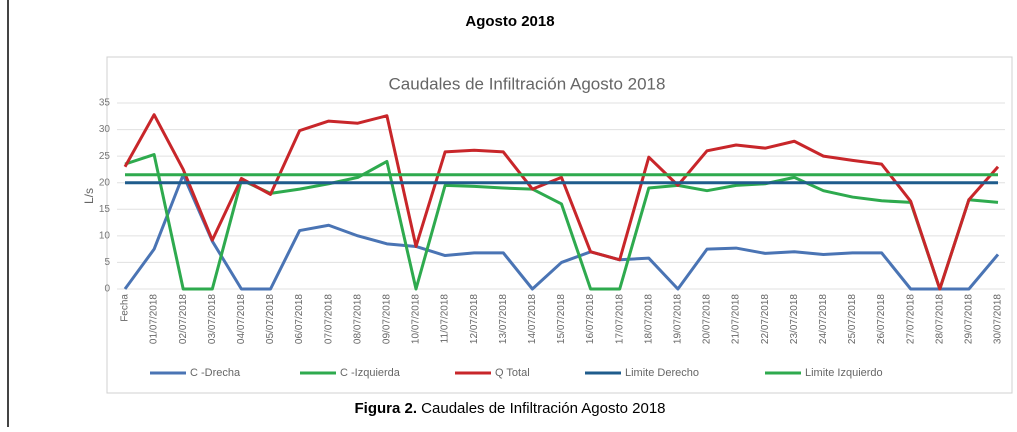 The image size is (1017, 432). Describe the element at coordinates (662, 373) in the screenshot. I see `legend-label: Limite Derecho` at that location.